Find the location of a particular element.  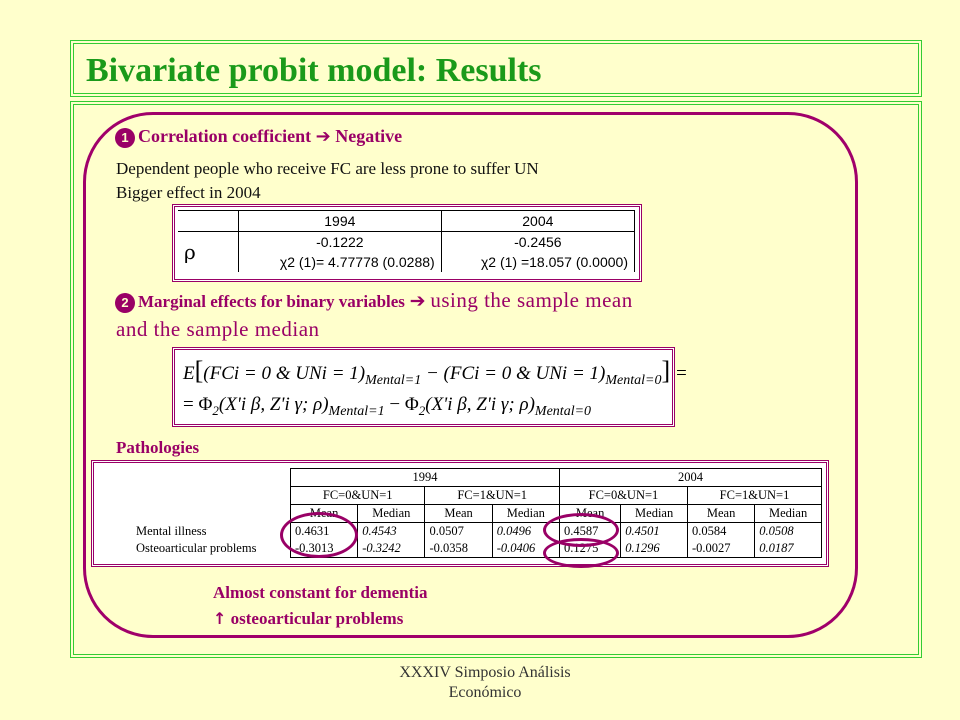

section2-heading-text: Marginal effects for binary variables is located at coordinates (271, 301).